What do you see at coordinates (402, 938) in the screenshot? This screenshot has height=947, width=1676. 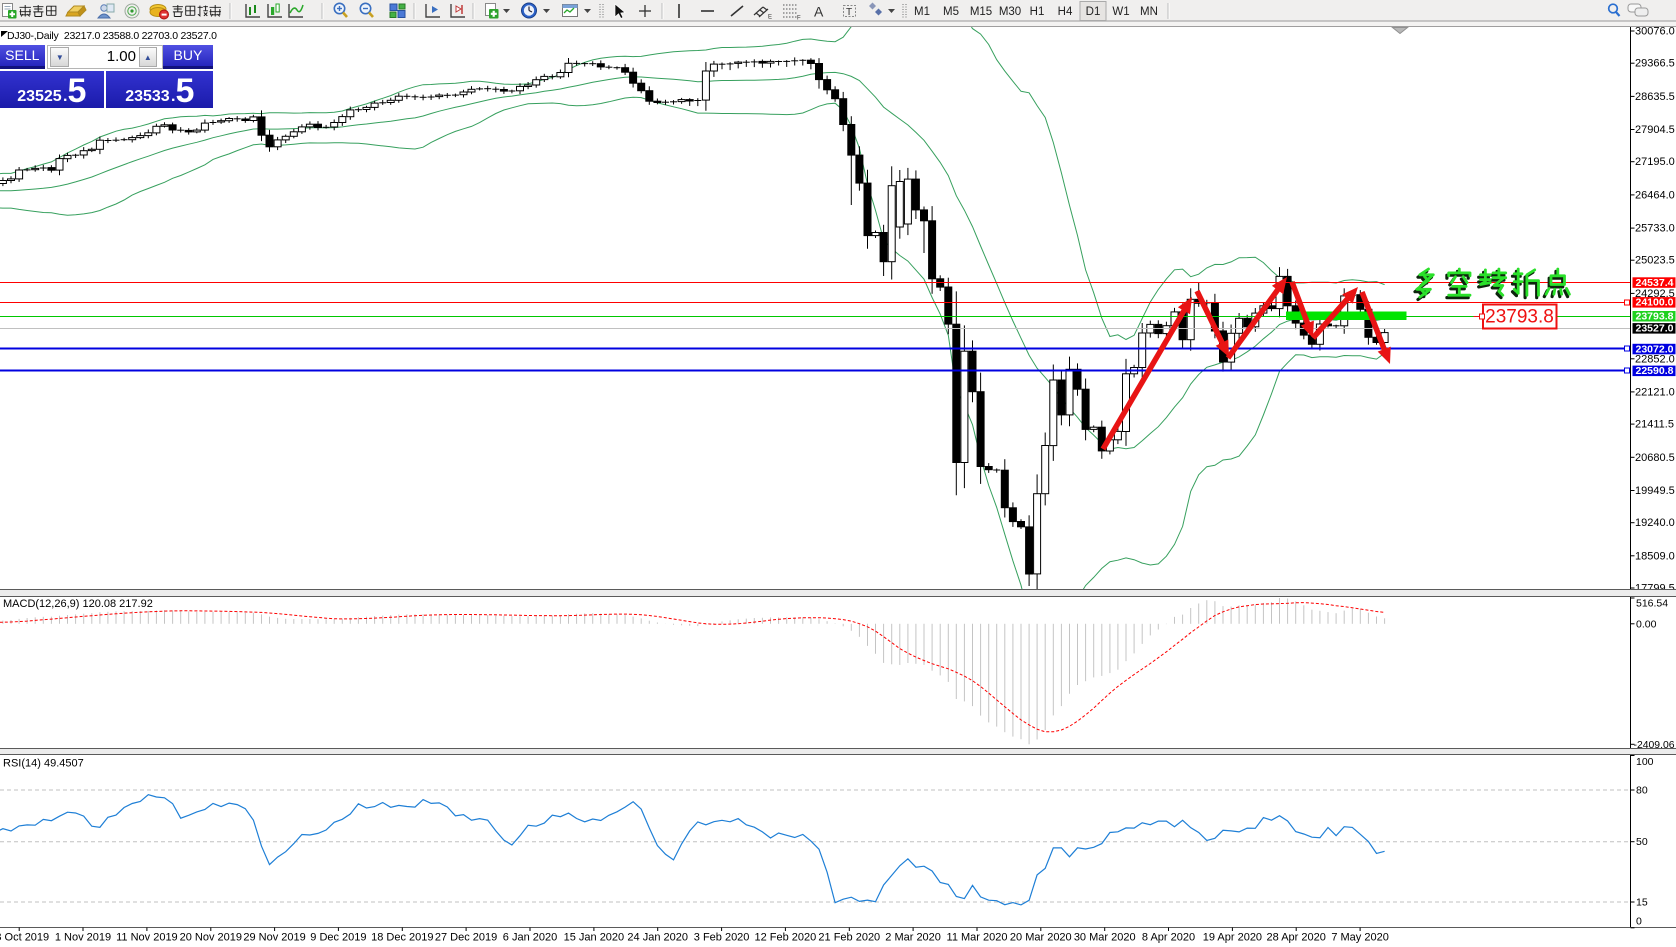 I see `svg-text: 18 Dec 2019` at bounding box center [402, 938].